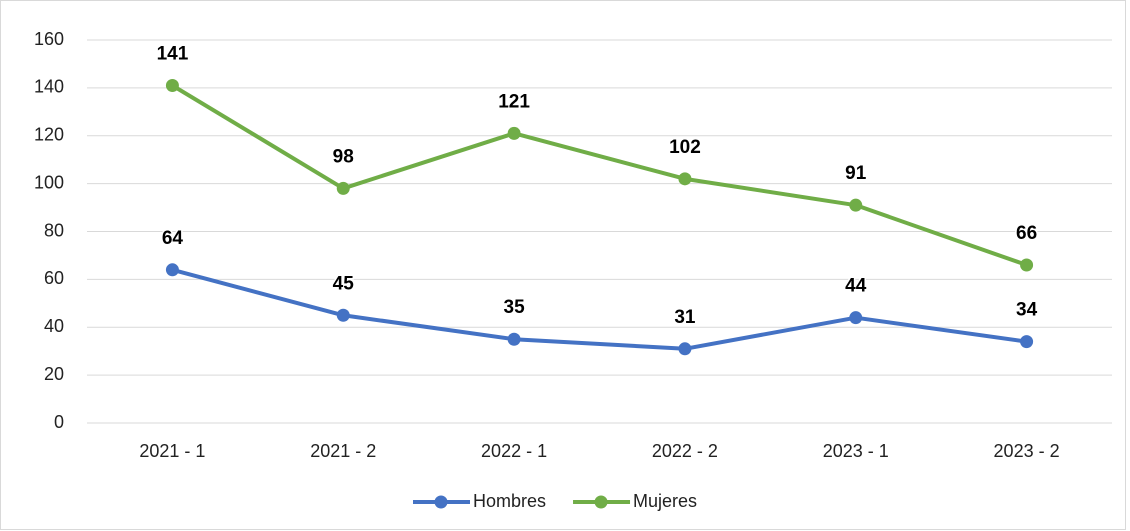 The height and width of the screenshot is (531, 1130). Describe the element at coordinates (856, 286) in the screenshot. I see `data-label: 44` at that location.